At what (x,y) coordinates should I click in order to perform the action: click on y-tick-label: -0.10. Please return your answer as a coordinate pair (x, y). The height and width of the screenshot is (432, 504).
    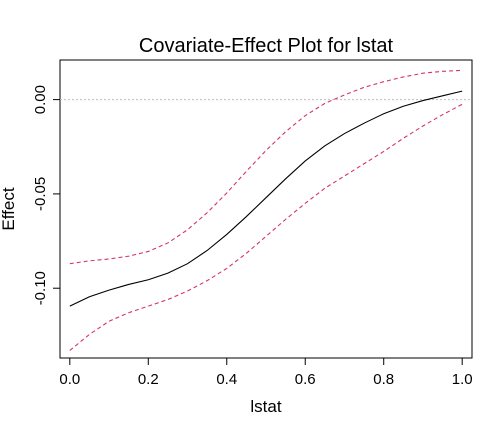
    Looking at the image, I should click on (40, 288).